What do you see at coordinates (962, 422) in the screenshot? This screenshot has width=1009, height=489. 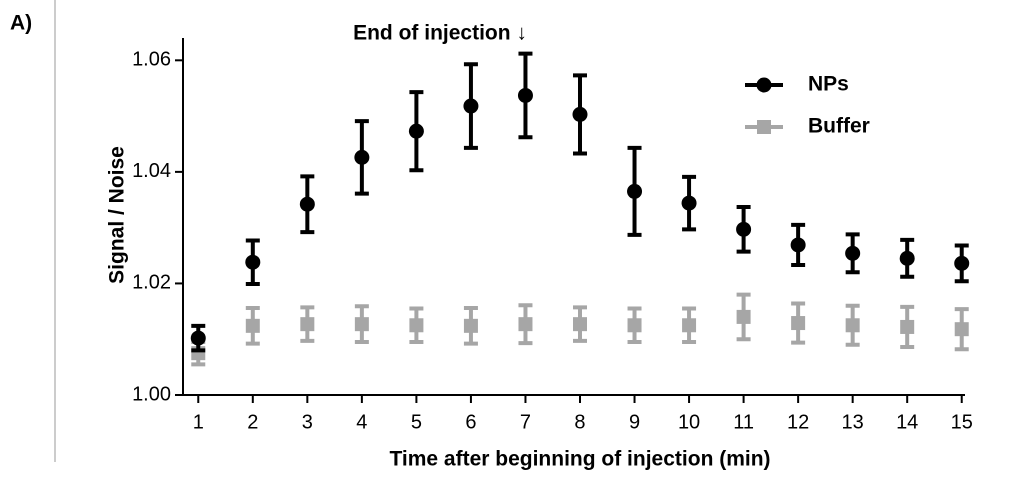 I see `x-tick-label: 15` at bounding box center [962, 422].